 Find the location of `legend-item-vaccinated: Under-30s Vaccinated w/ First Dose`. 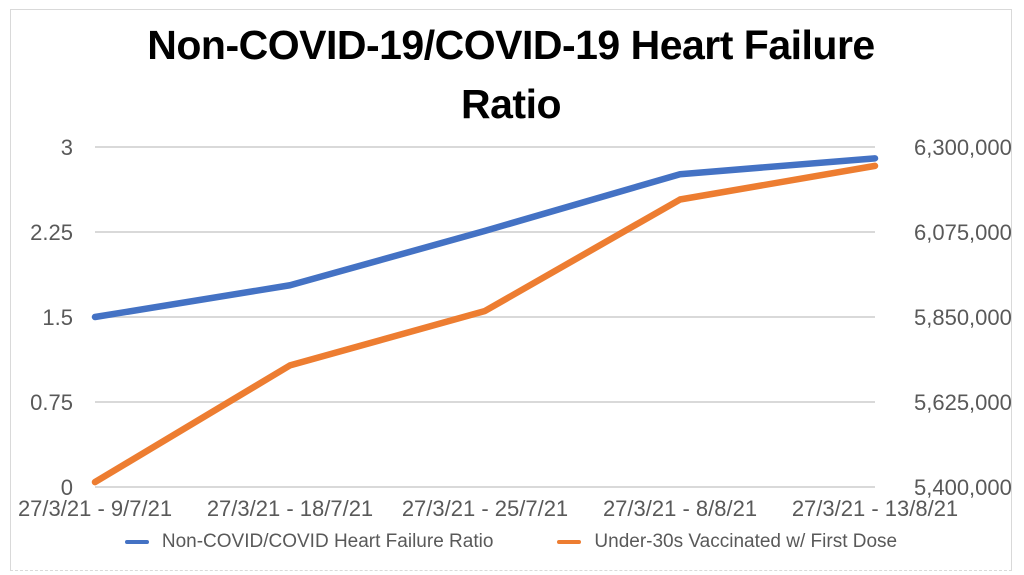

legend-item-vaccinated: Under-30s Vaccinated w/ First Dose is located at coordinates (727, 542).